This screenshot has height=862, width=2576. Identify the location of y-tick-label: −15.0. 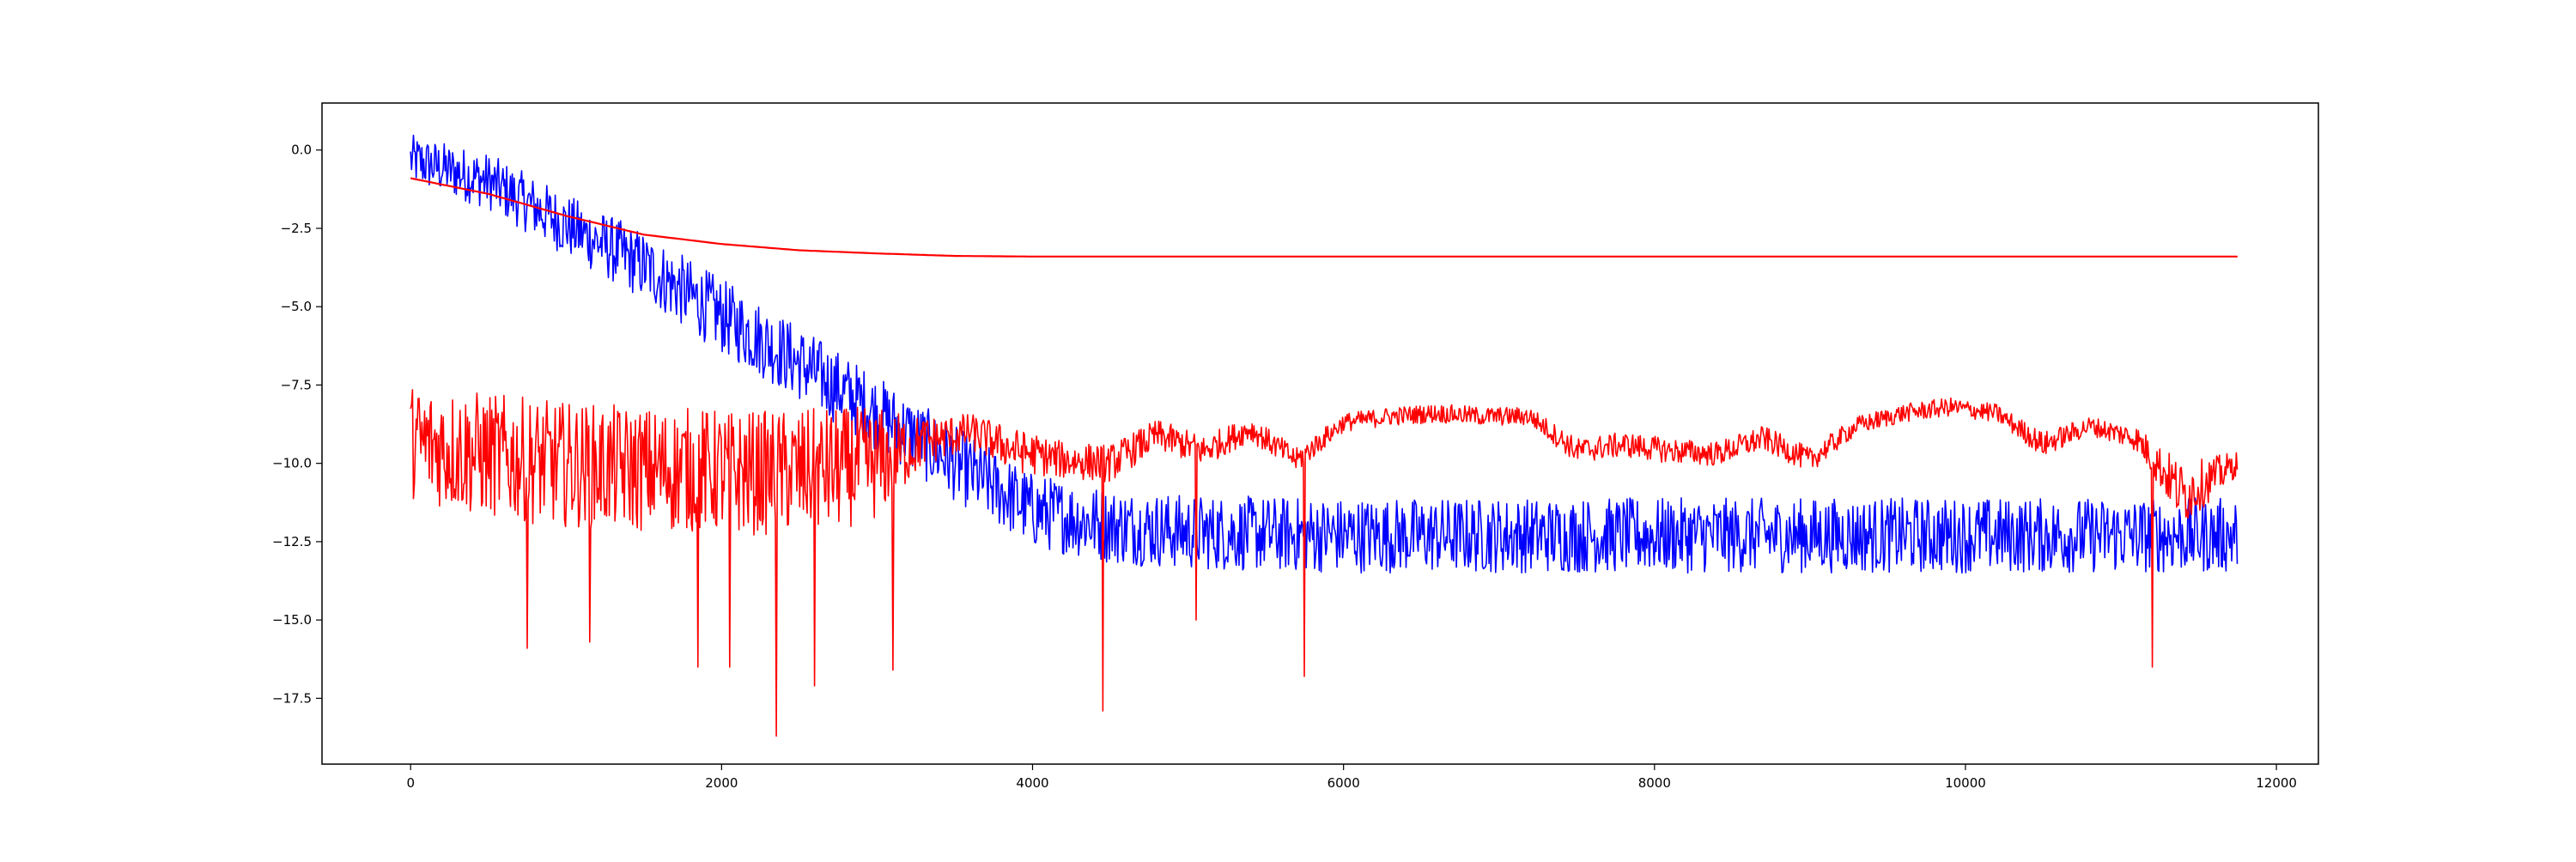
(292, 620).